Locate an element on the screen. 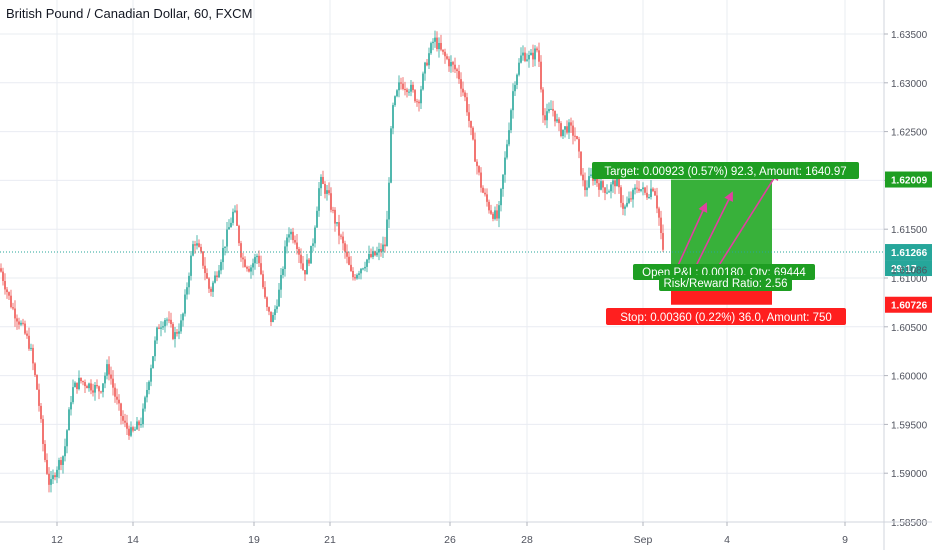 This screenshot has width=932, height=555. stop-price-tag-bg is located at coordinates (908, 304).